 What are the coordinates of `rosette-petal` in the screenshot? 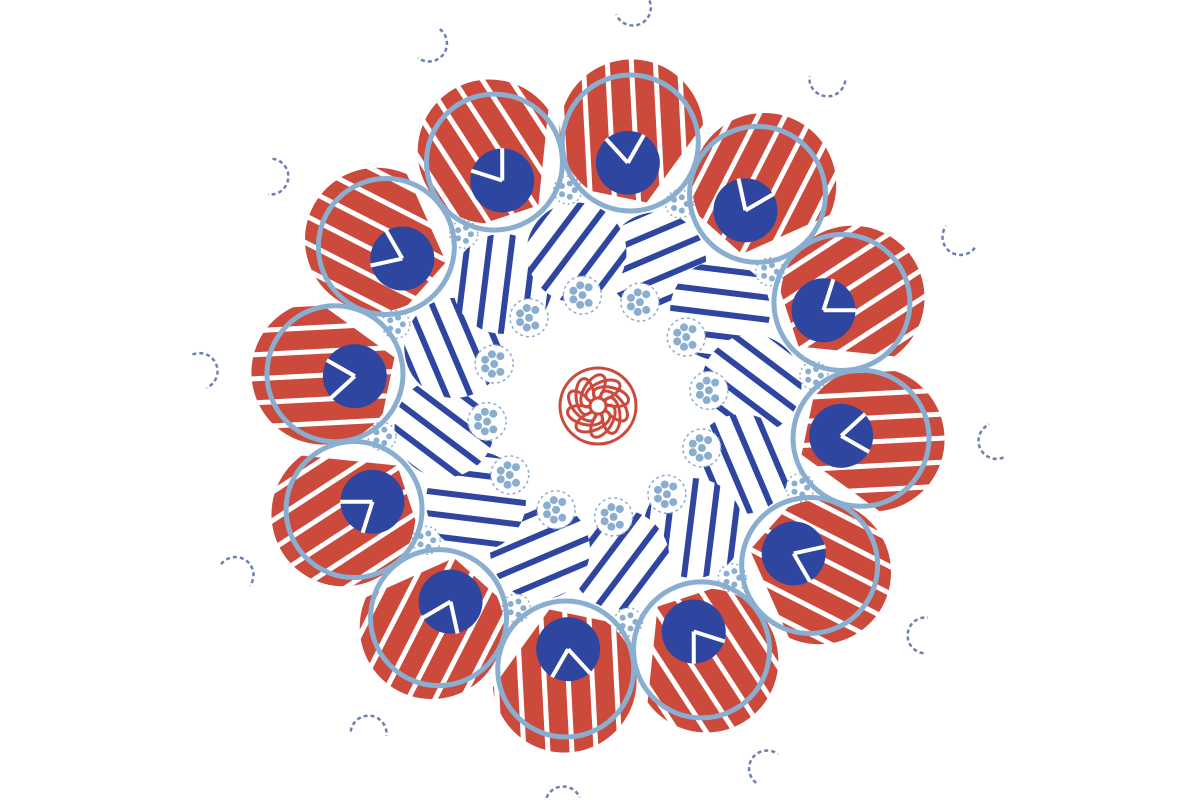 It's located at (603, 391).